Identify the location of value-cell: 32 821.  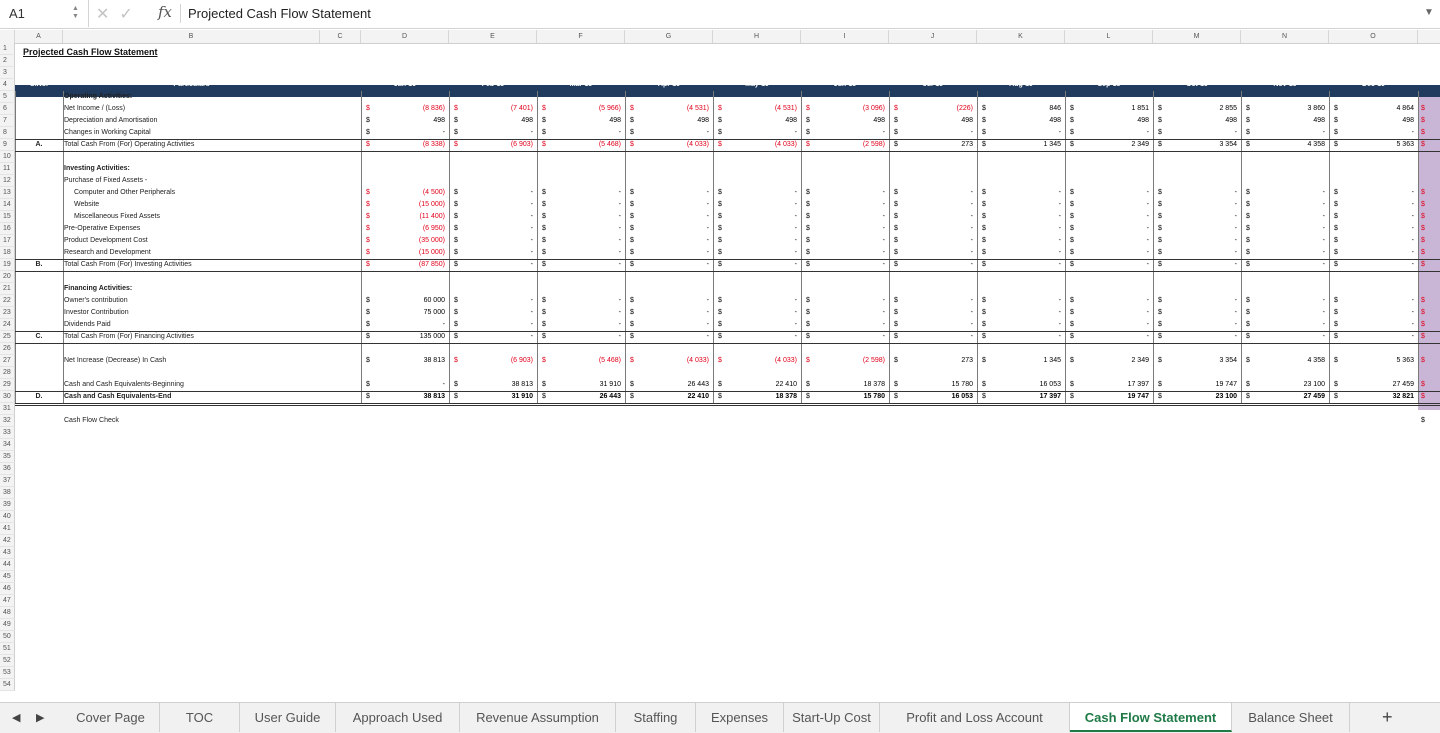
(1403, 396).